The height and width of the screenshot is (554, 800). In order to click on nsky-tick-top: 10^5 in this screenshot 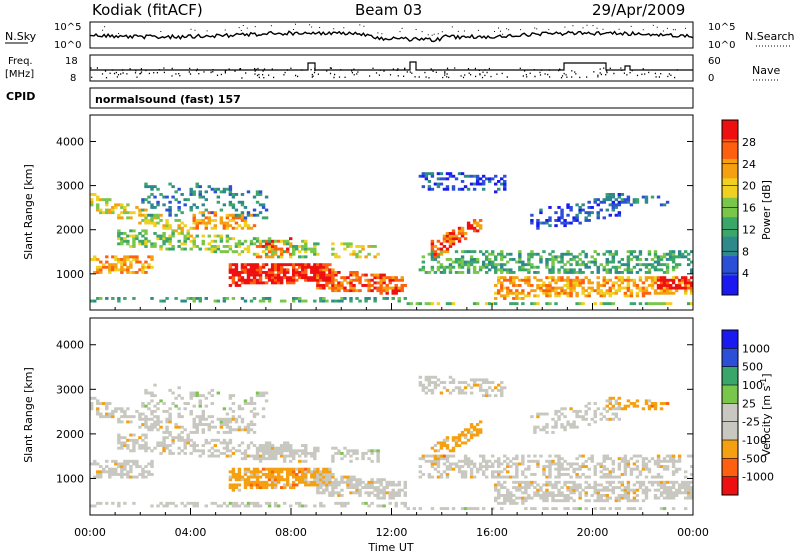, I will do `click(67, 27)`.